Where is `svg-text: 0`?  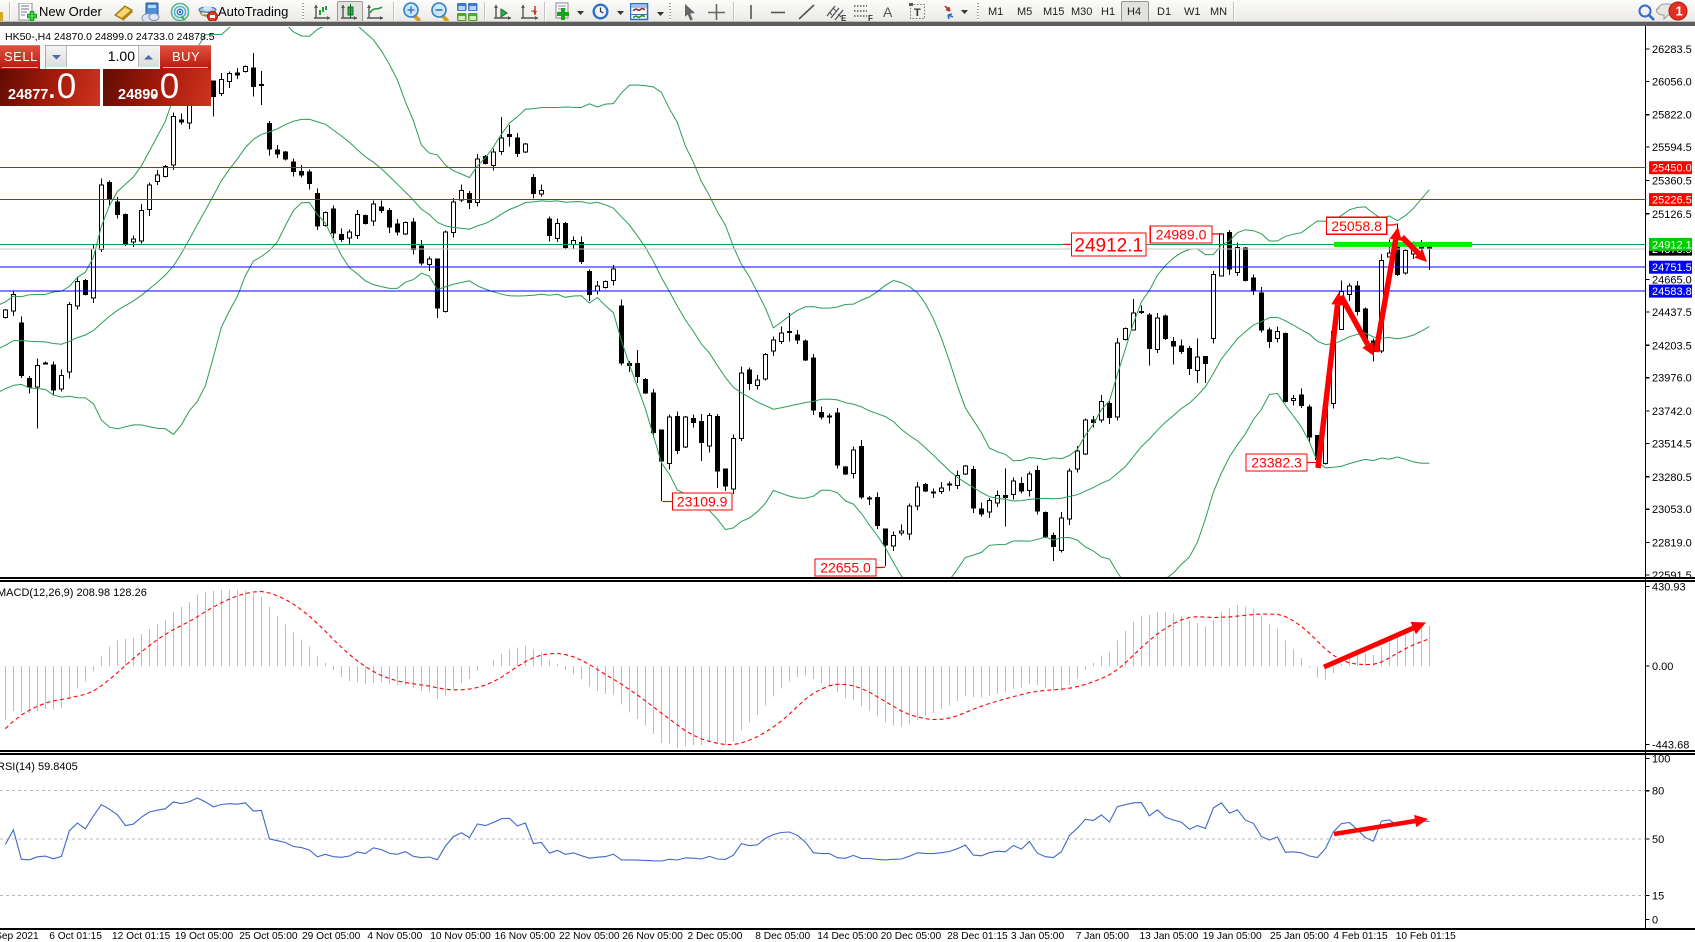 svg-text: 0 is located at coordinates (1655, 921).